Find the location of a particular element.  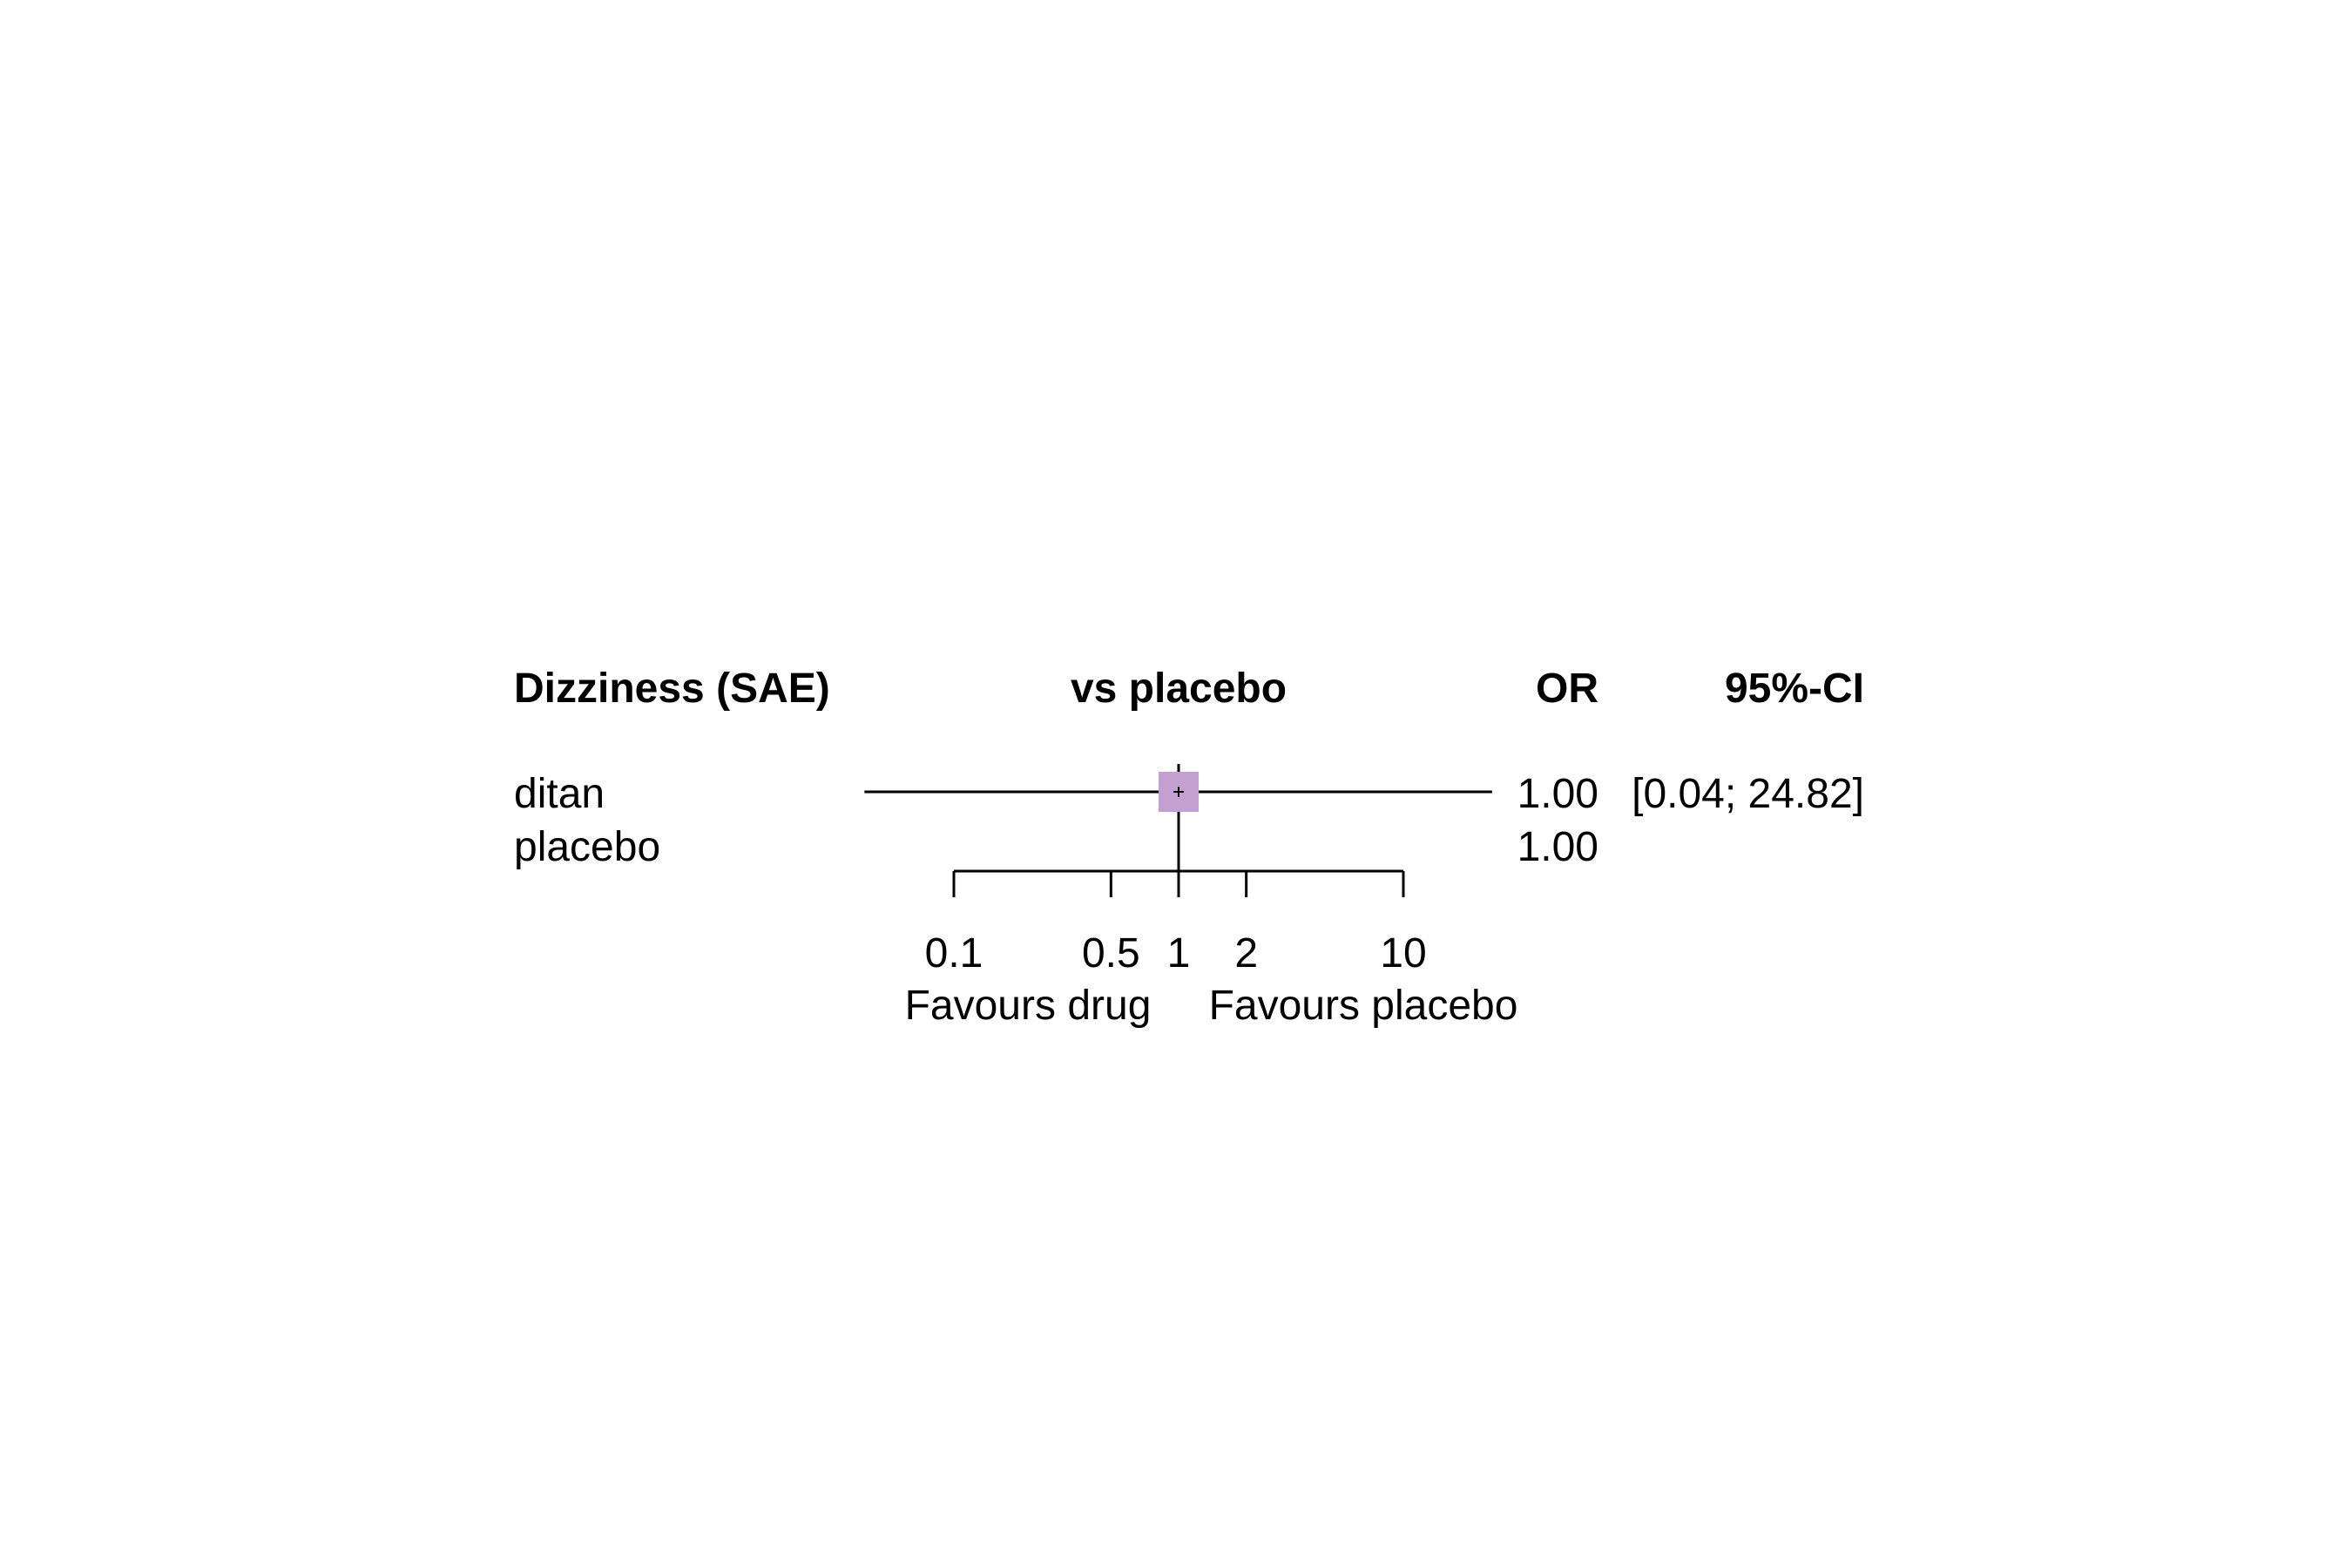

xlabel-right: Favours placebo is located at coordinates (1363, 1006).